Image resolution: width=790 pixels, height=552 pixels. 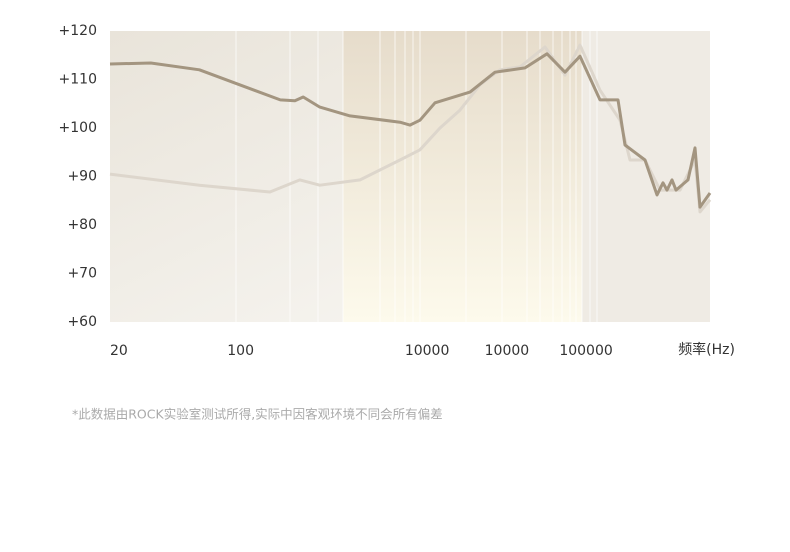 I want to click on x-tick-label: 100000, so click(x=585, y=351).